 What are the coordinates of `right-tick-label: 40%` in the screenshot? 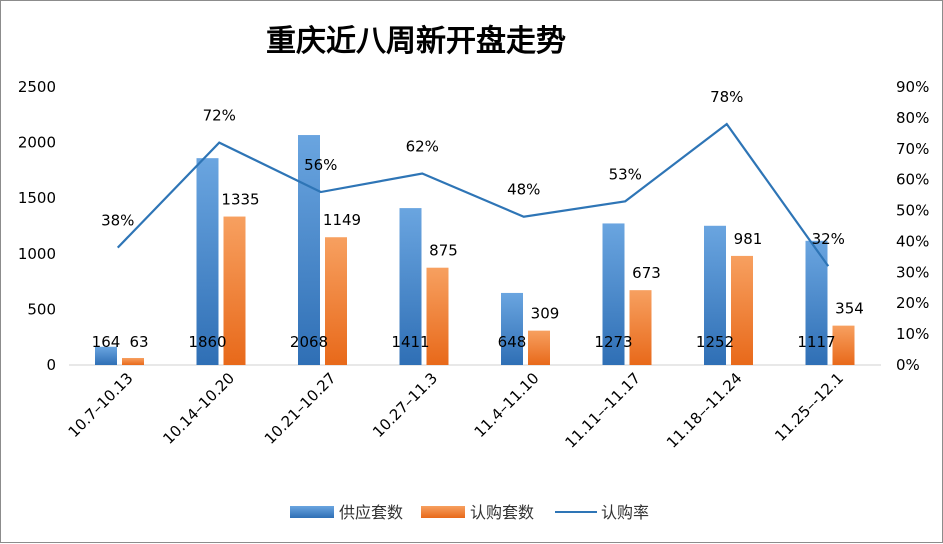 It's located at (912, 241).